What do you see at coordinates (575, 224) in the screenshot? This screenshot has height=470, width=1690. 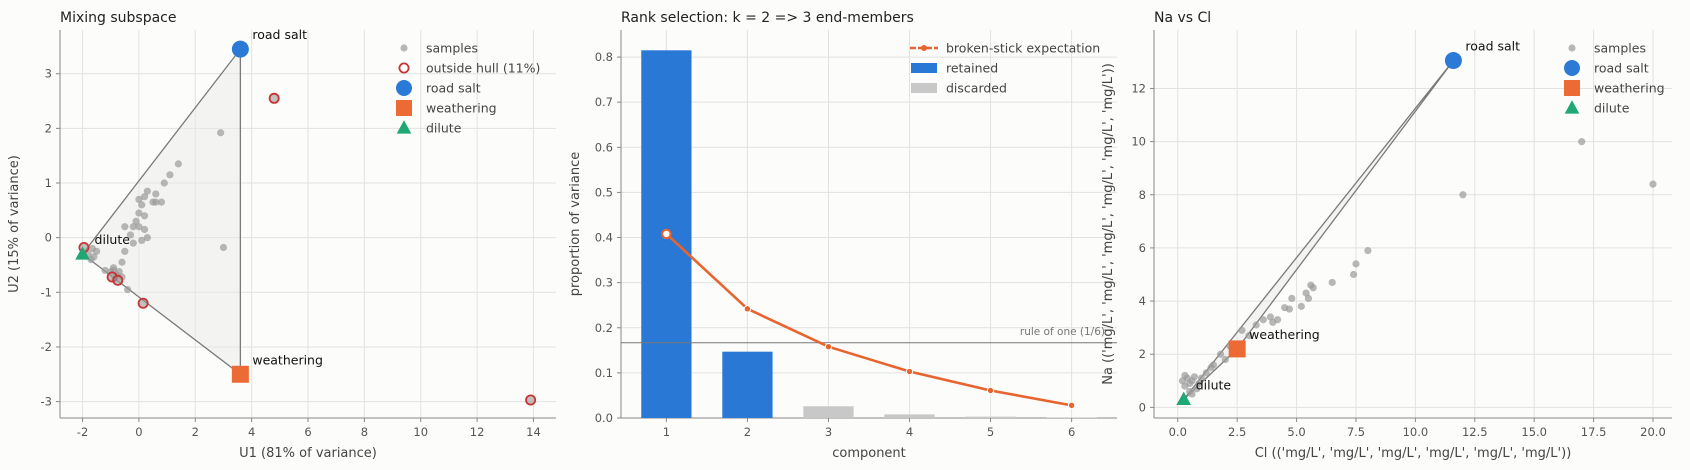 I see `y-axis-label: proportion of variance` at bounding box center [575, 224].